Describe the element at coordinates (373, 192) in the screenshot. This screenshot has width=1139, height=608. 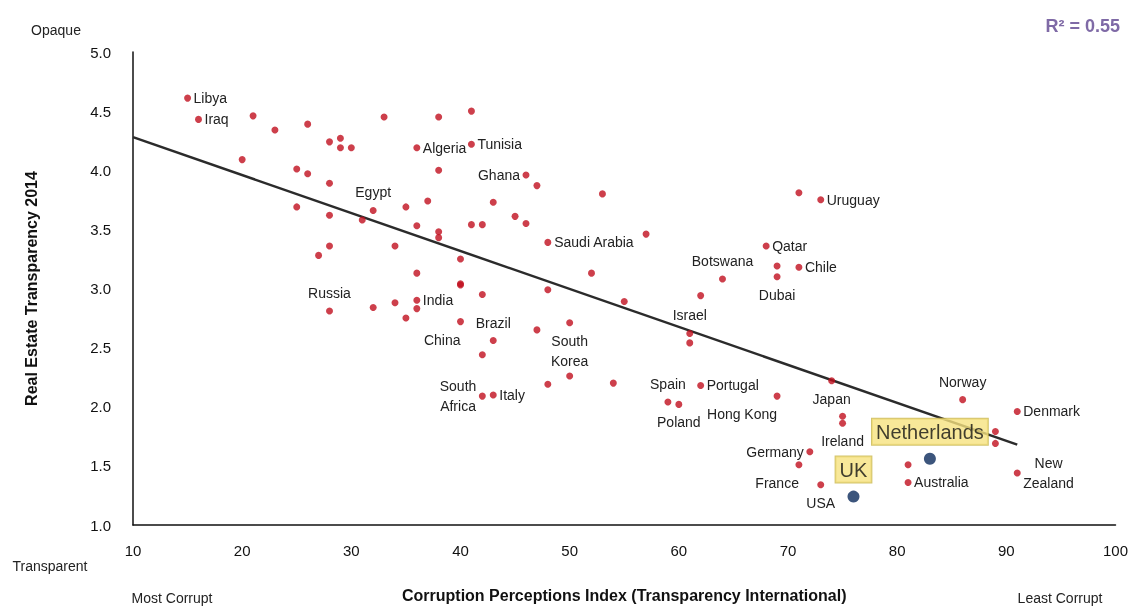
I see `annotation: Egypt` at that location.